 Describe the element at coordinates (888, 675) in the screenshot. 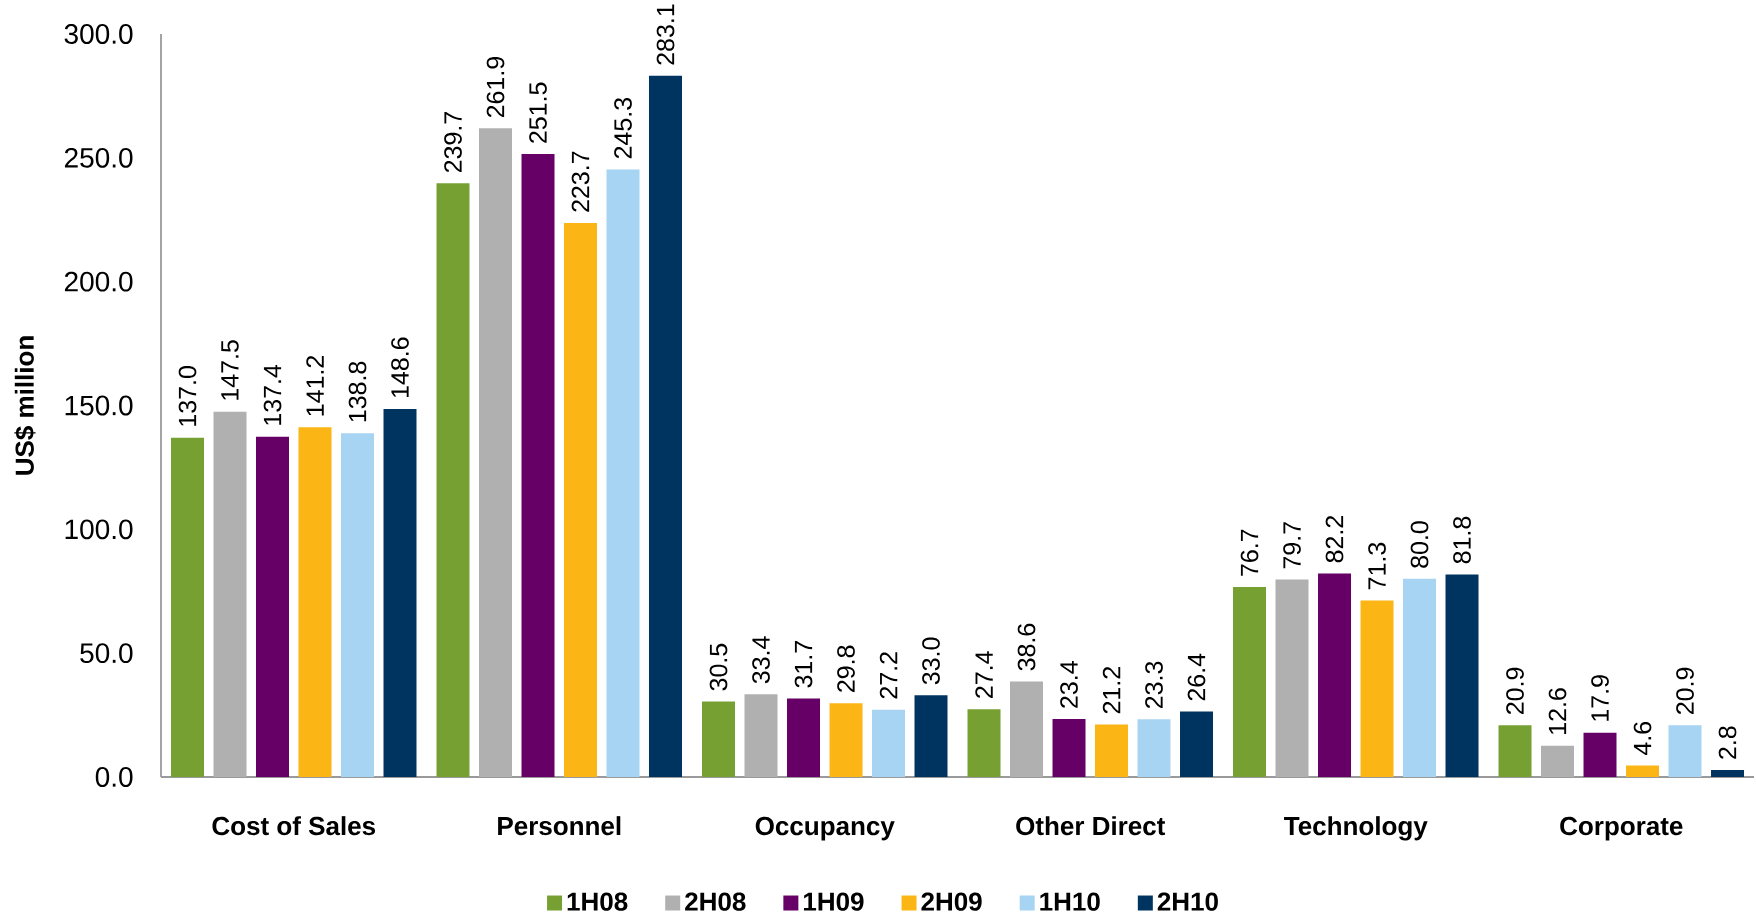

I see `data-label: 27.2` at that location.